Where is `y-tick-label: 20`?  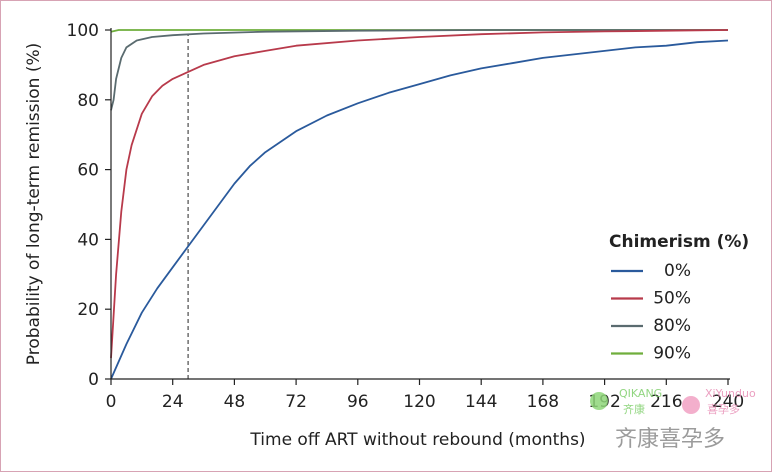
y-tick-label: 20 is located at coordinates (88, 310).